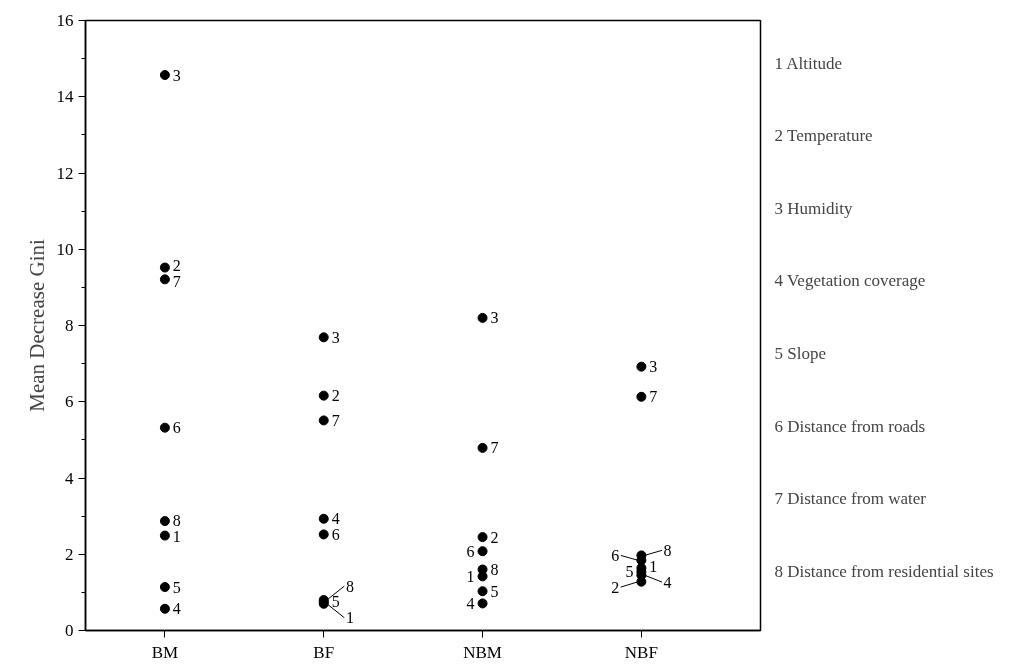  Describe the element at coordinates (850, 281) in the screenshot. I see `text: 4 Vegetation coverage` at that location.